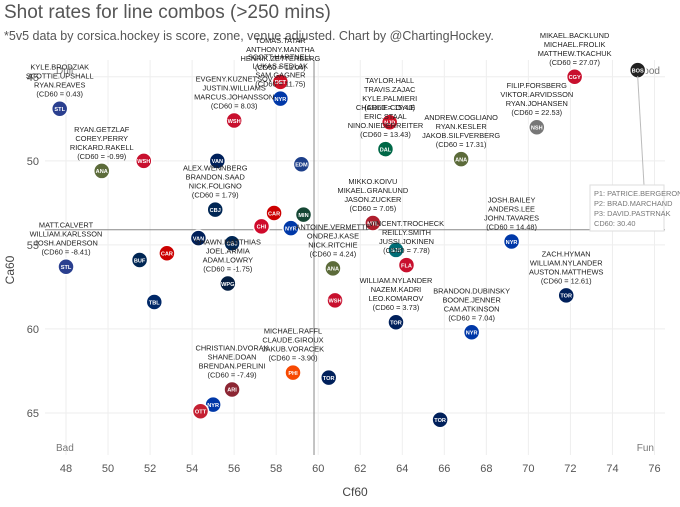 Image resolution: width=680 pixels, height=507 pixels. What do you see at coordinates (396, 250) in the screenshot?
I see `data-point: SJS` at bounding box center [396, 250].